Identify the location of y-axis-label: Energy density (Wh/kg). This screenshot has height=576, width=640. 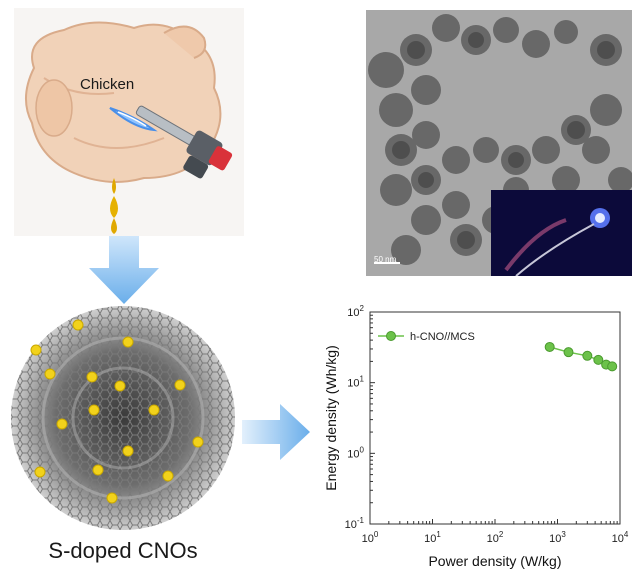
(331, 418).